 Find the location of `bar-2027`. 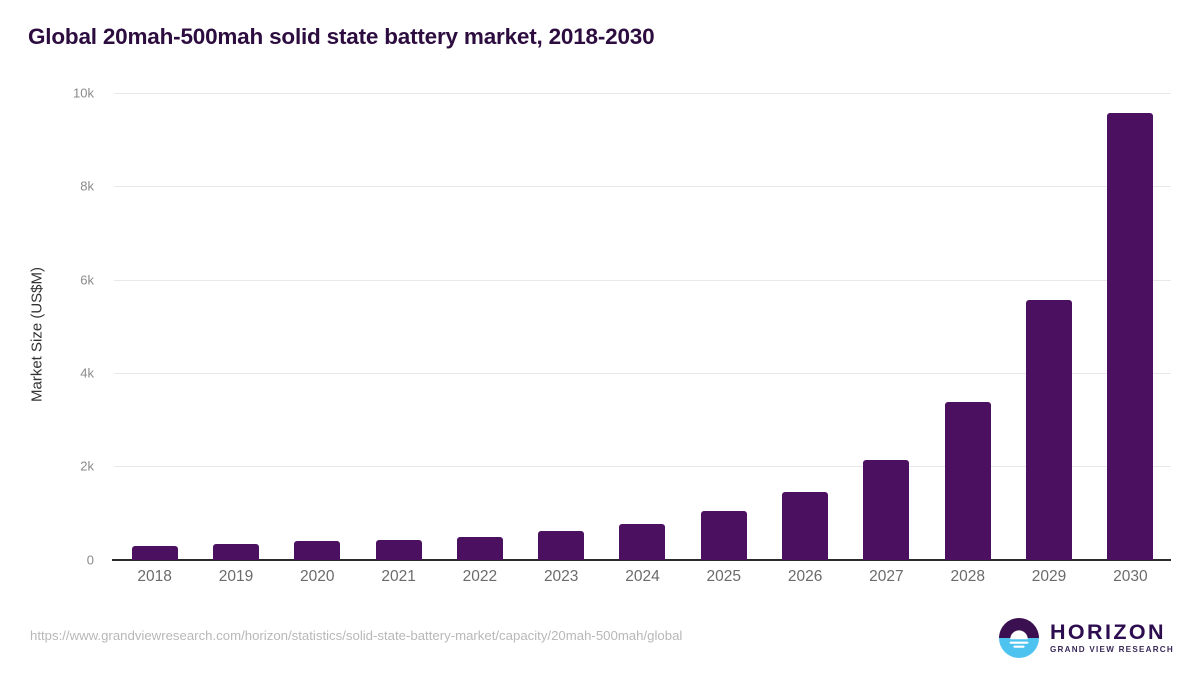

bar-2027 is located at coordinates (886, 510).